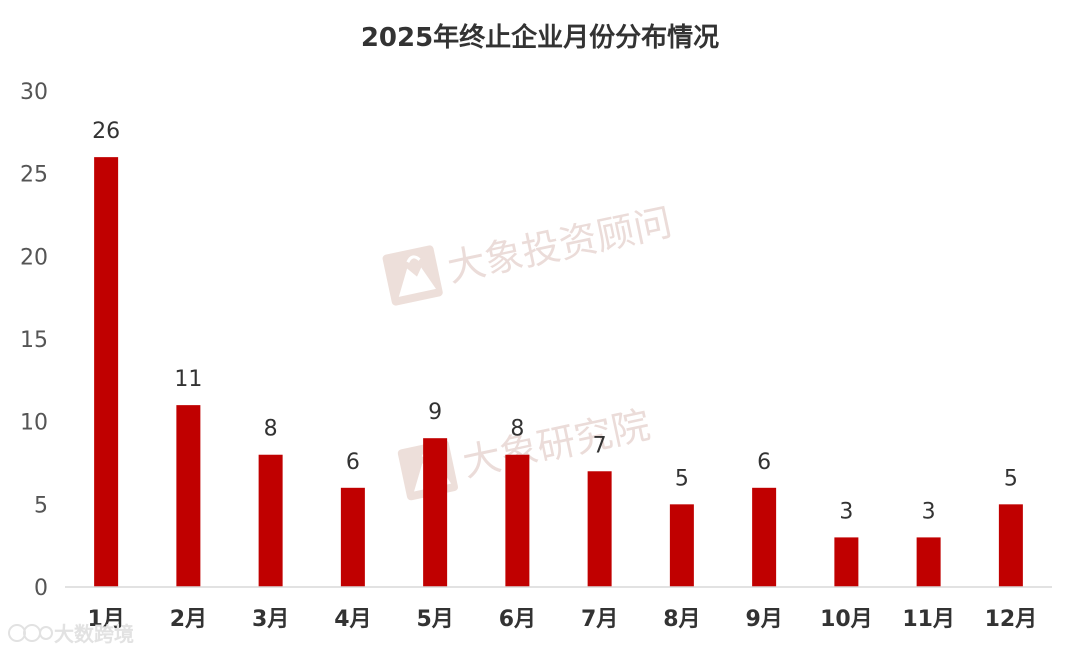 The height and width of the screenshot is (654, 1080). What do you see at coordinates (600, 445) in the screenshot?
I see `data-label: 7` at bounding box center [600, 445].